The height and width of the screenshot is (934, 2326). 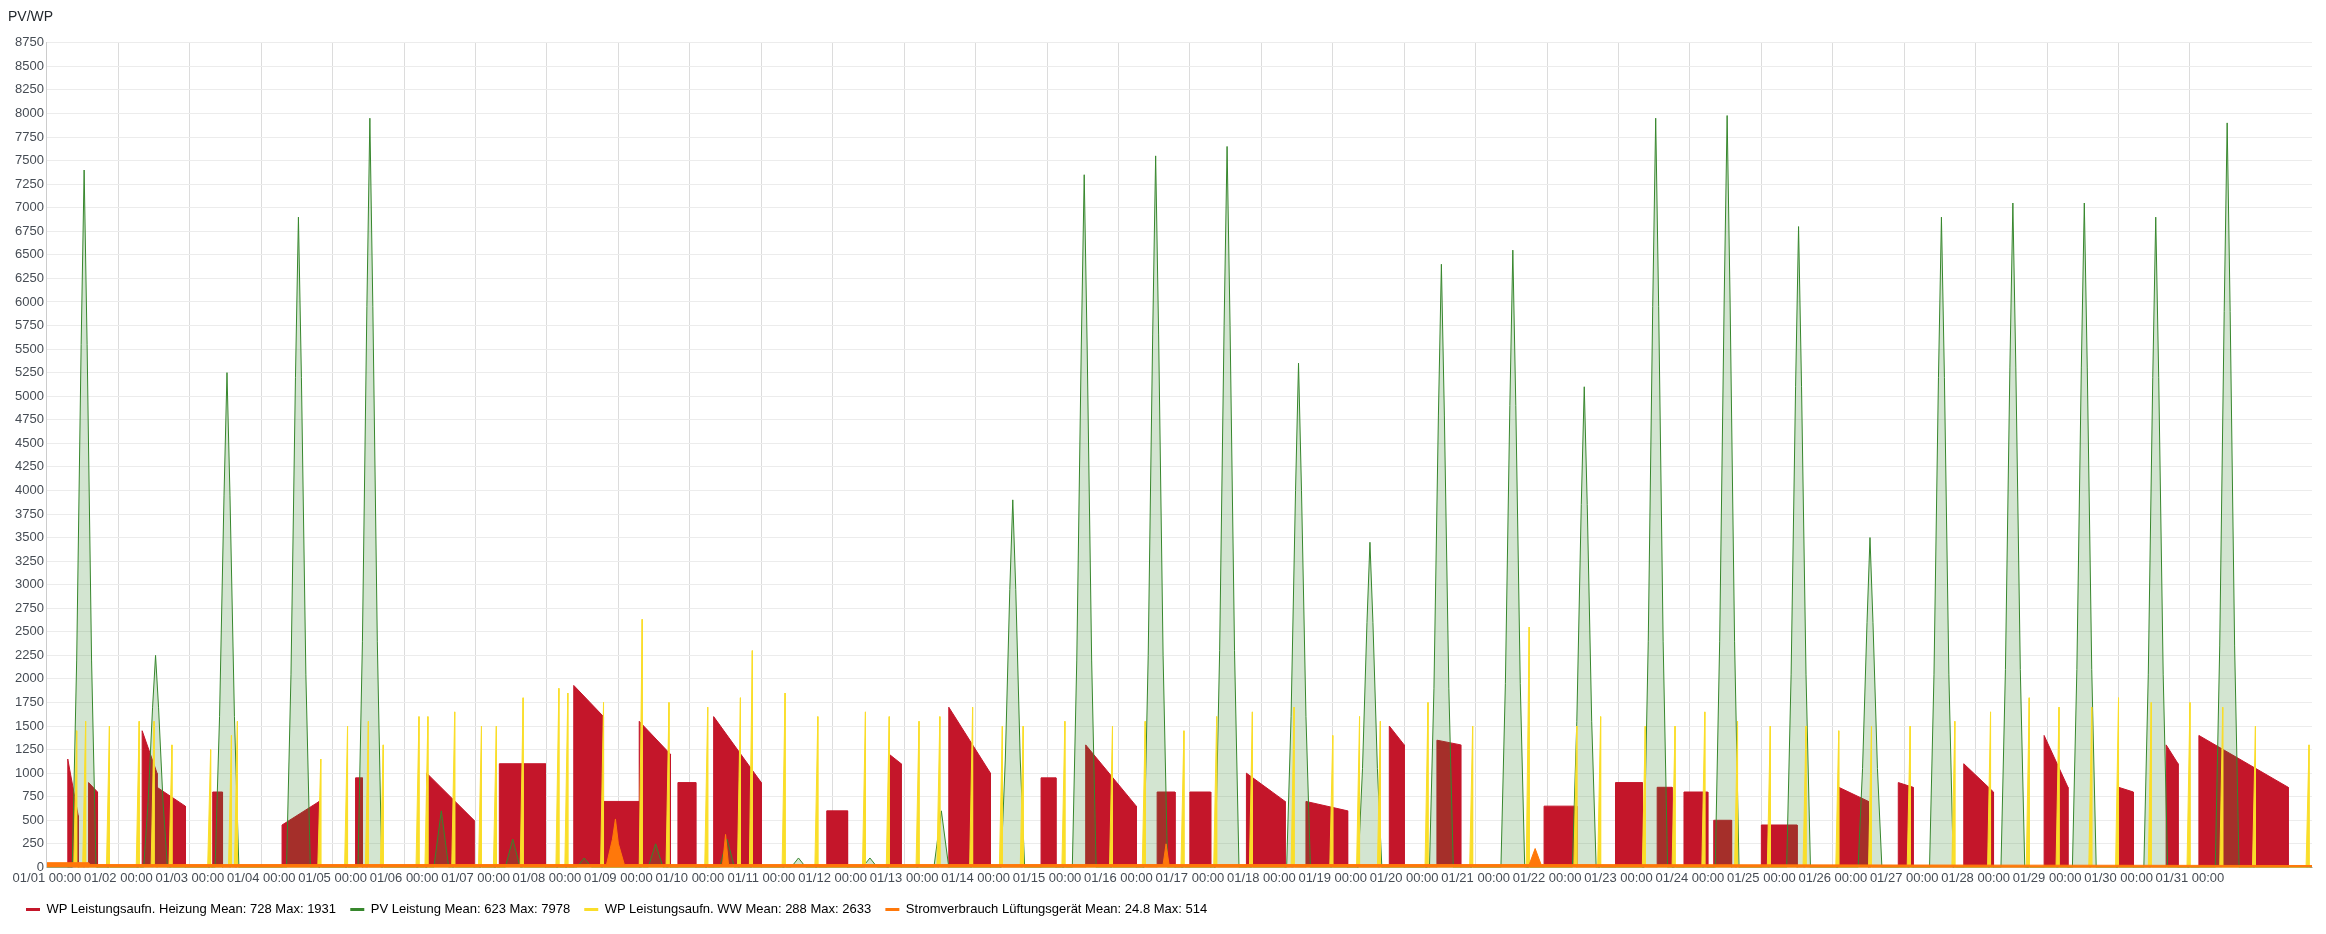 I want to click on y-tick-label: 1500, so click(x=29, y=725).